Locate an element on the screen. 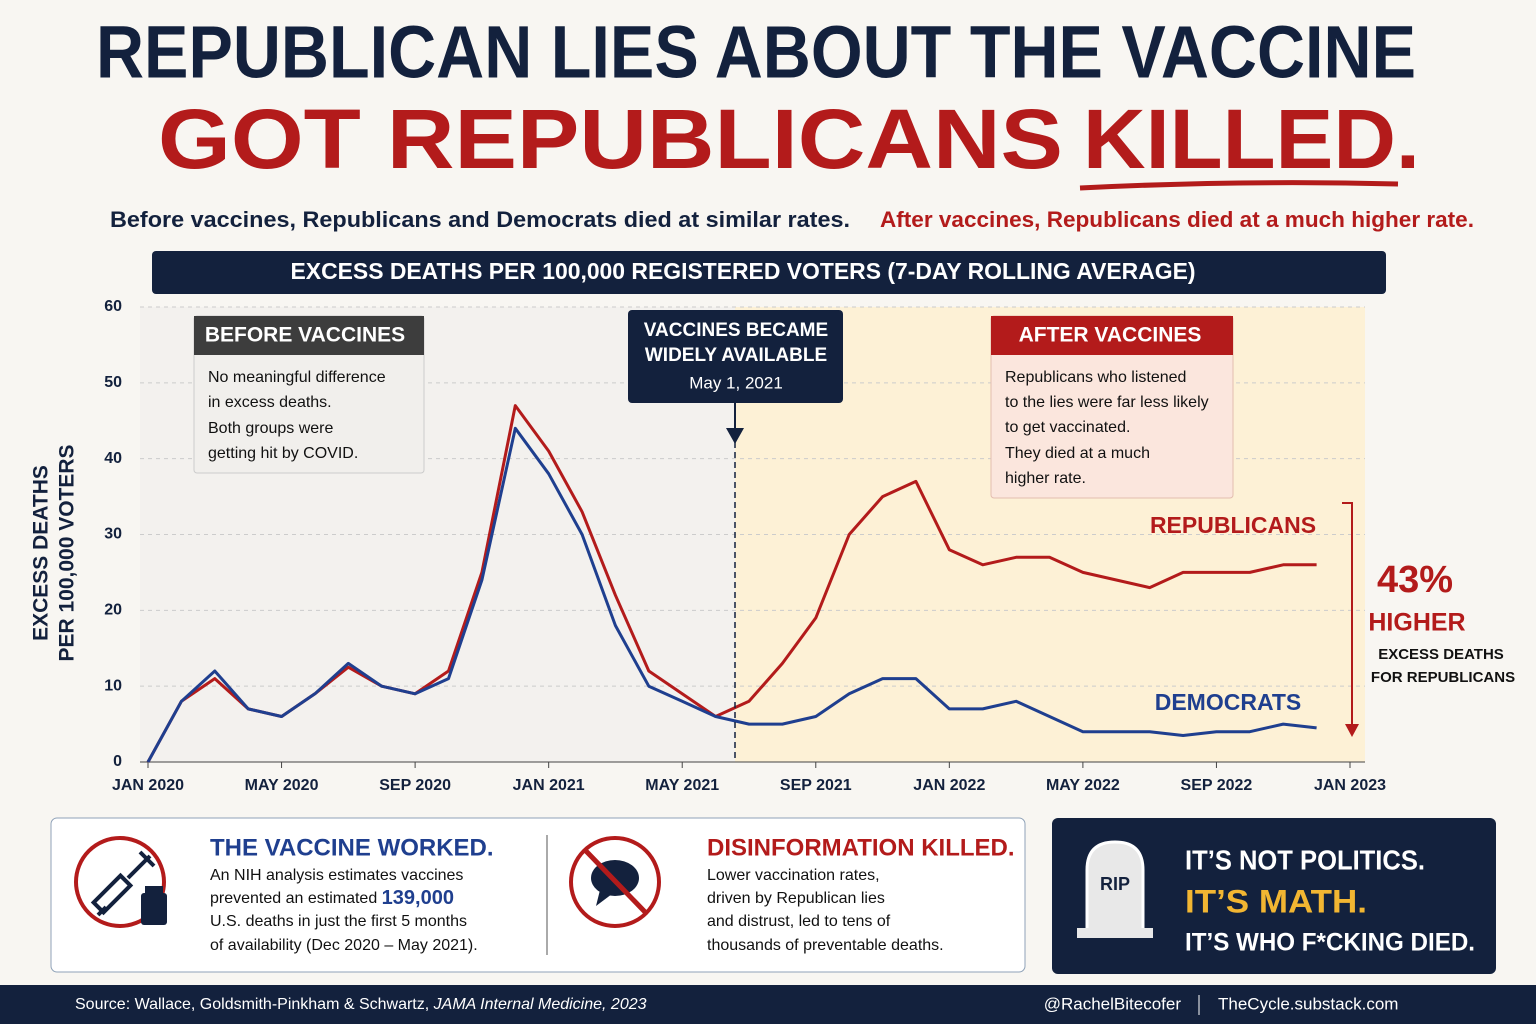  math-line: IT’S NOT POLITICS. is located at coordinates (1305, 859).